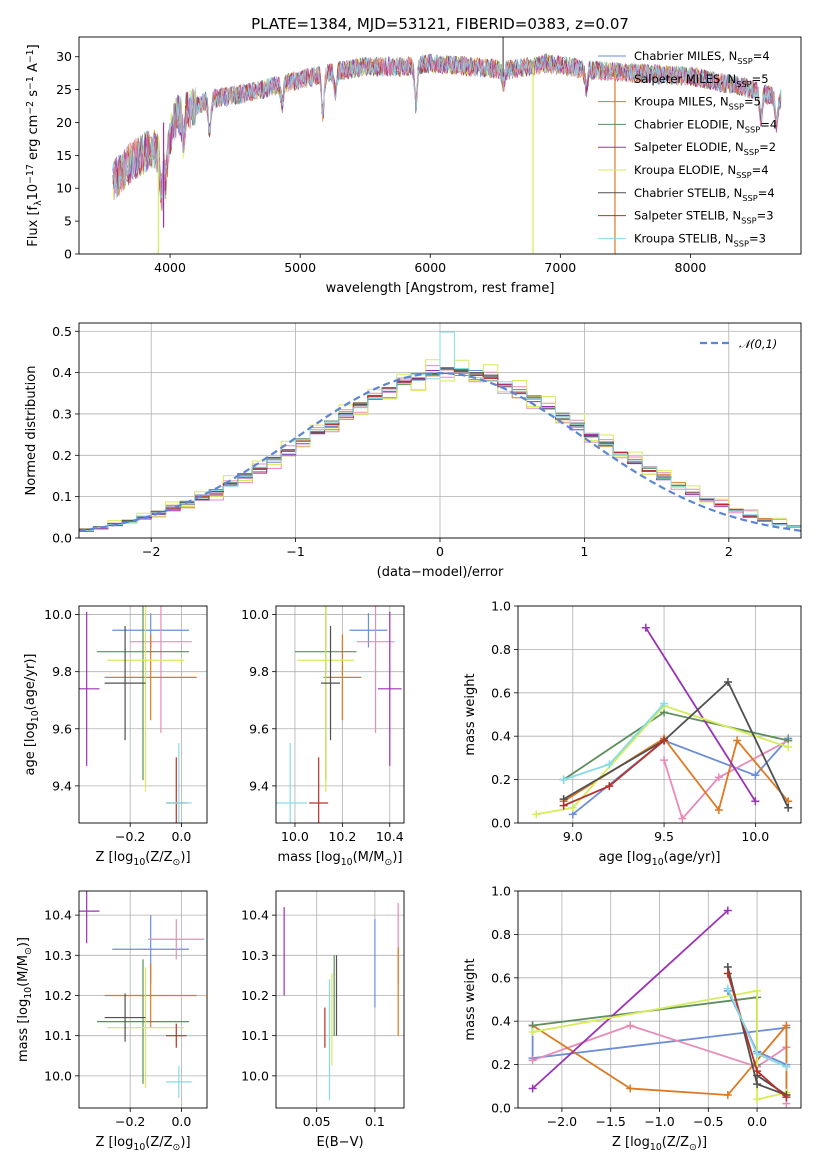 This screenshot has width=819, height=1170. I want to click on y-tick-label: 15, so click(64, 155).